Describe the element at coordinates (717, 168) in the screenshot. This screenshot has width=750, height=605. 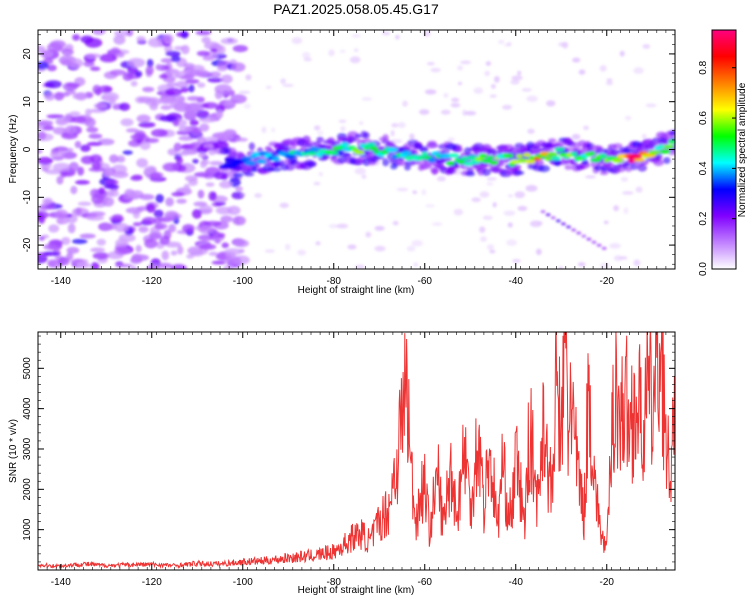
I see `colorbar-ticks: 0.0 0.2 0.4 0.6 0.8` at that location.